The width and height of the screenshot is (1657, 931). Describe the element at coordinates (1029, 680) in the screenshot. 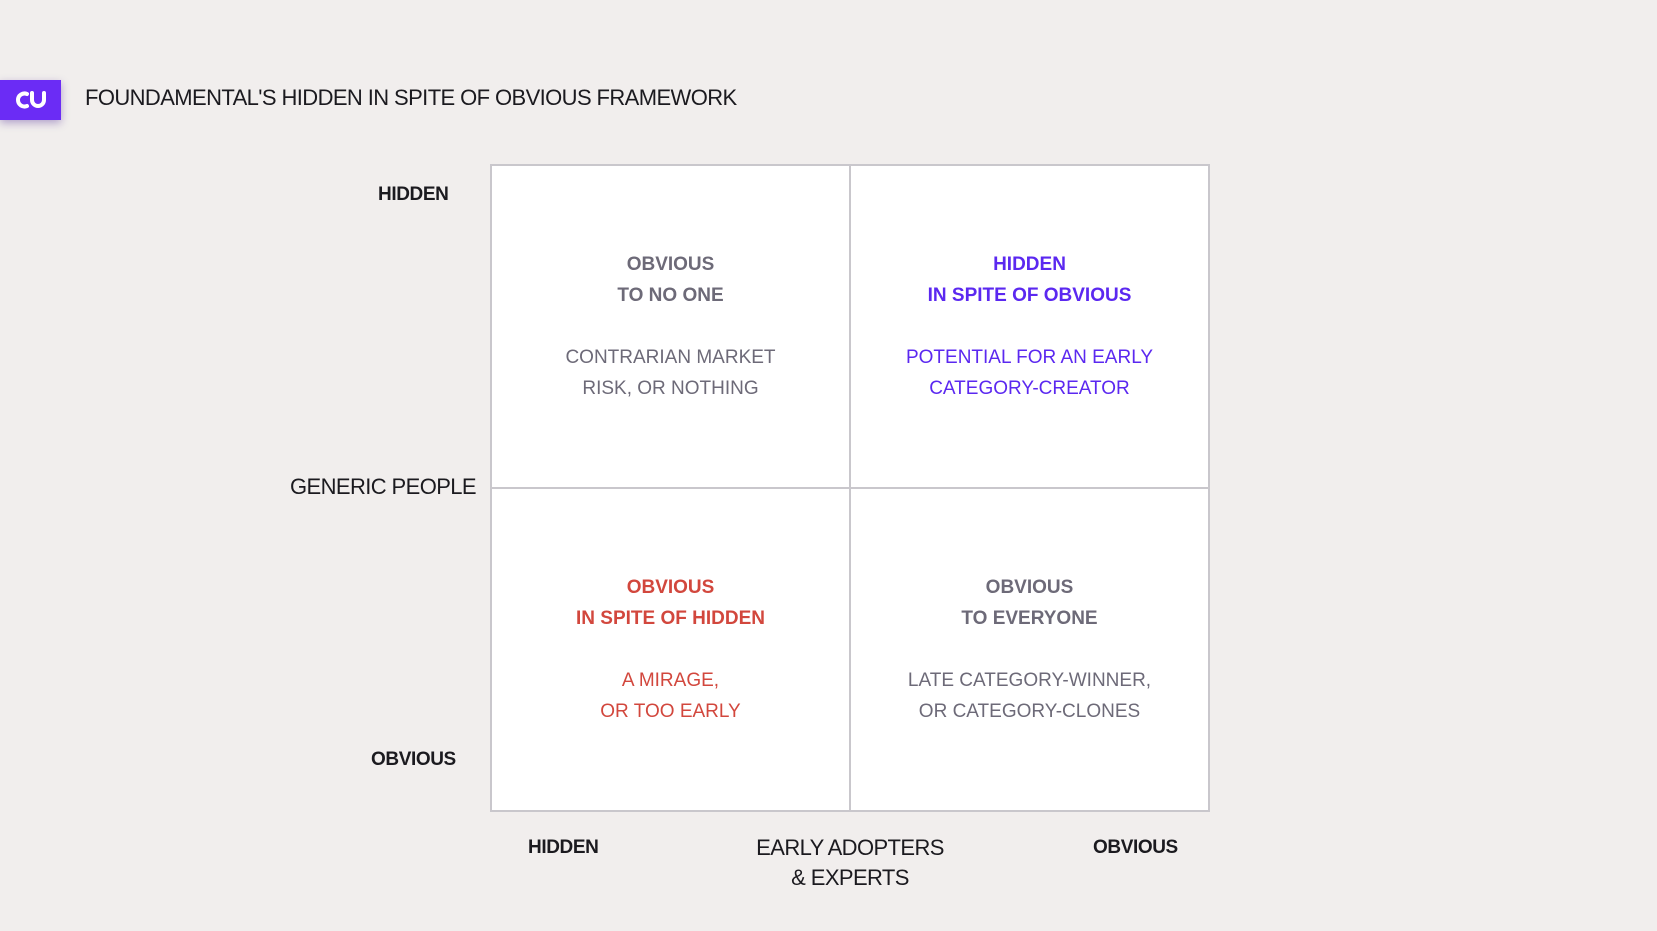

I see `quadrant-desc-line: LATE CATEGORY-WINNER,` at that location.